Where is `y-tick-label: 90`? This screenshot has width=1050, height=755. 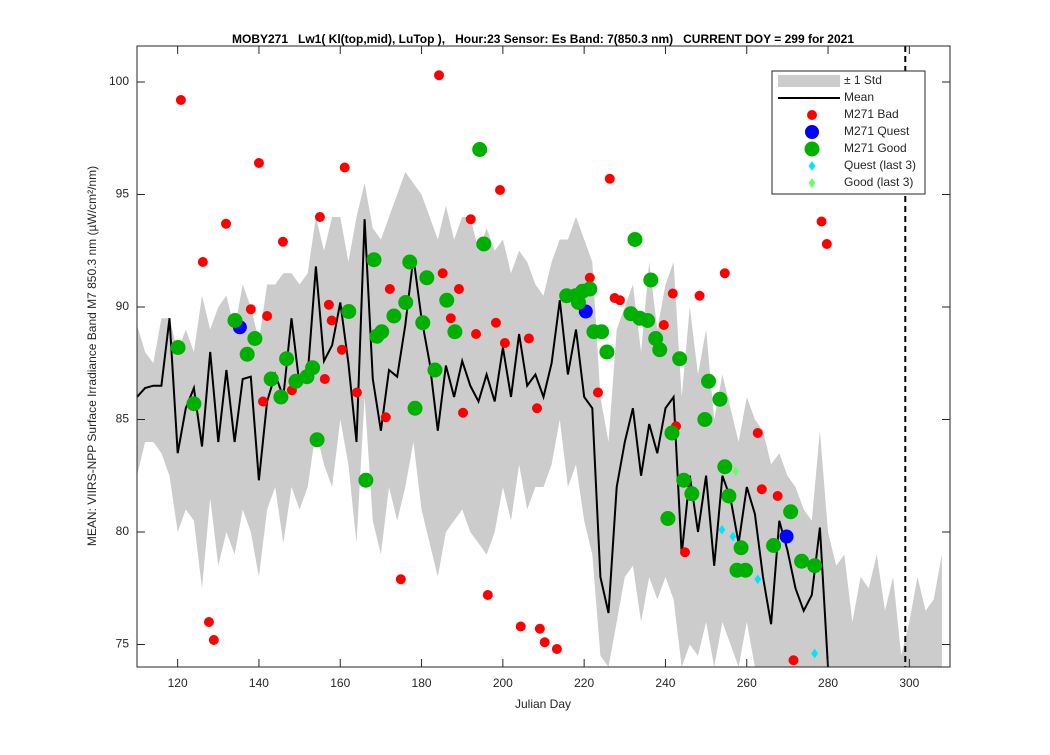
y-tick-label: 90 is located at coordinates (123, 306).